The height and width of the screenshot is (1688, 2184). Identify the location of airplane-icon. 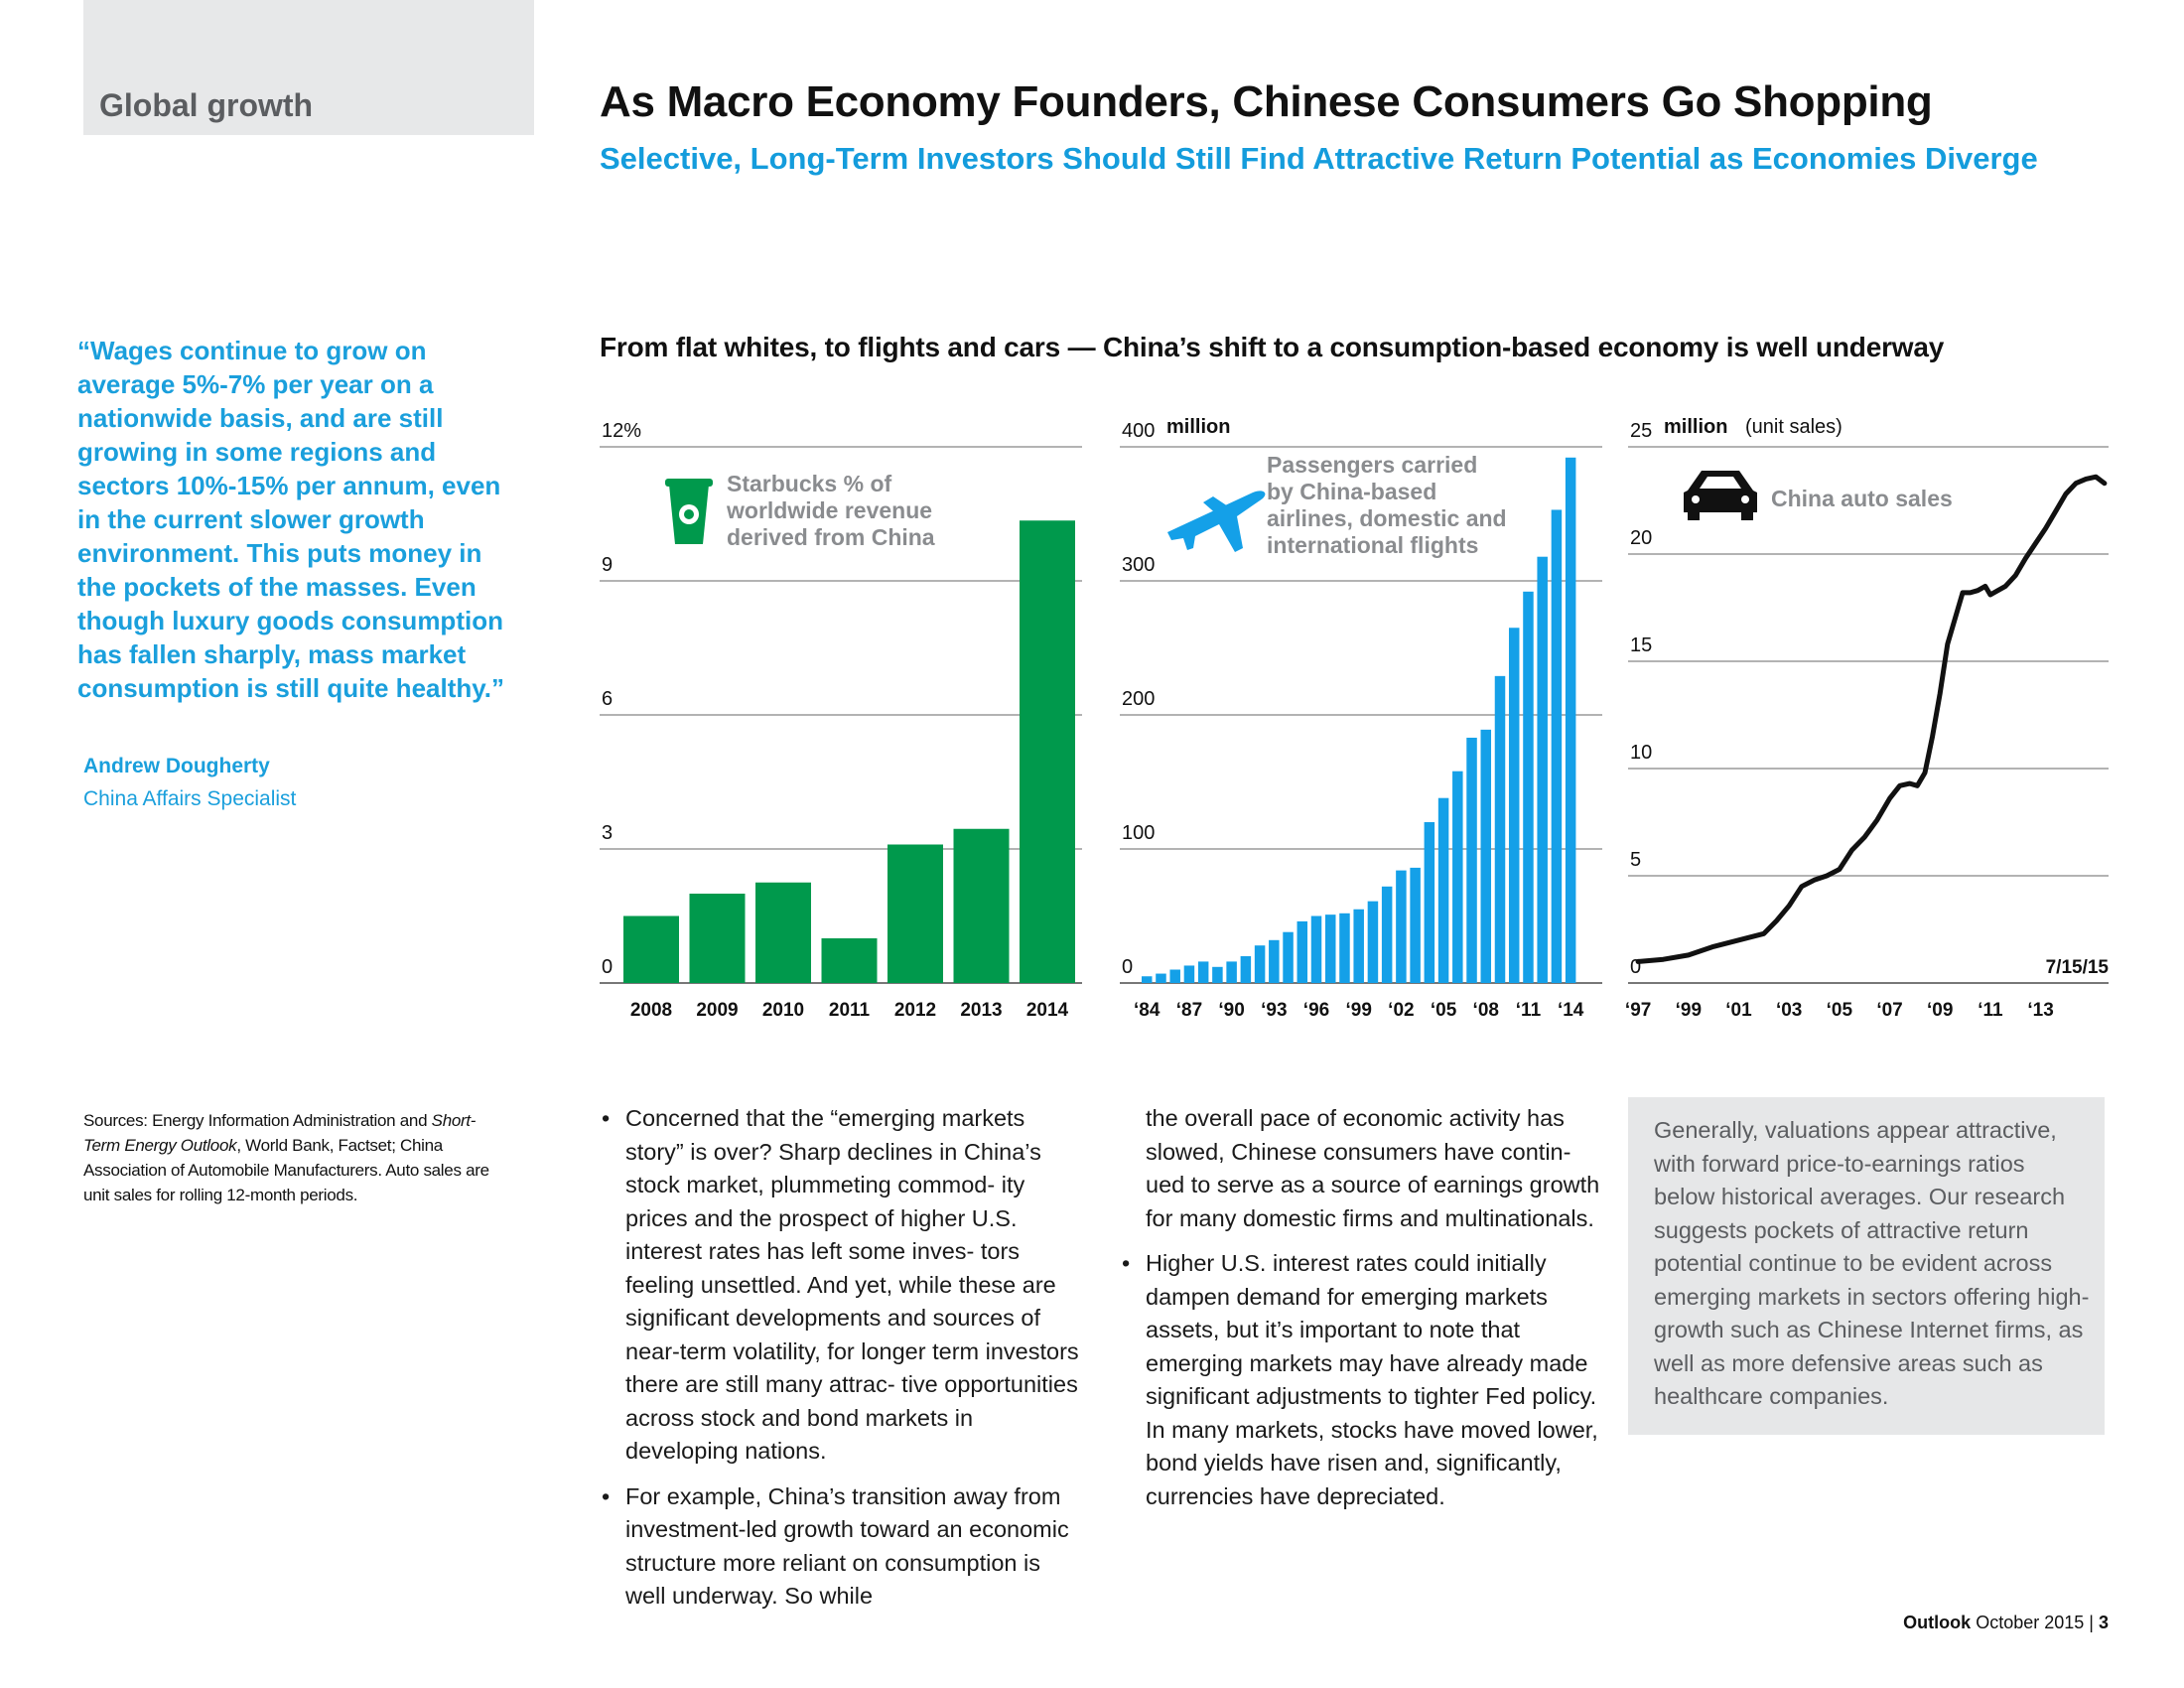
(1216, 521).